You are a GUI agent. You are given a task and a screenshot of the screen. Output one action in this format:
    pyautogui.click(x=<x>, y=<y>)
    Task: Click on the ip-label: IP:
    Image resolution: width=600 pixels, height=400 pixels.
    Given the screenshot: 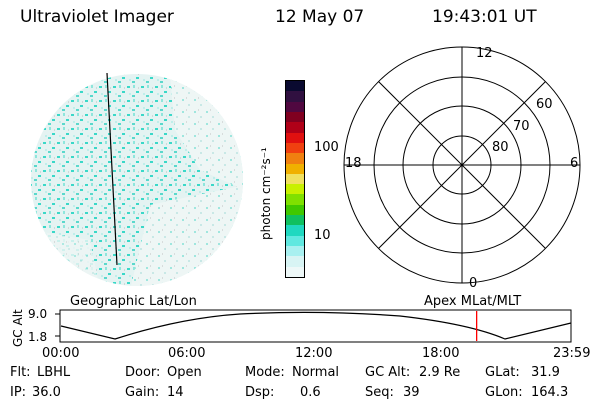 What is the action you would take?
    pyautogui.click(x=18, y=392)
    